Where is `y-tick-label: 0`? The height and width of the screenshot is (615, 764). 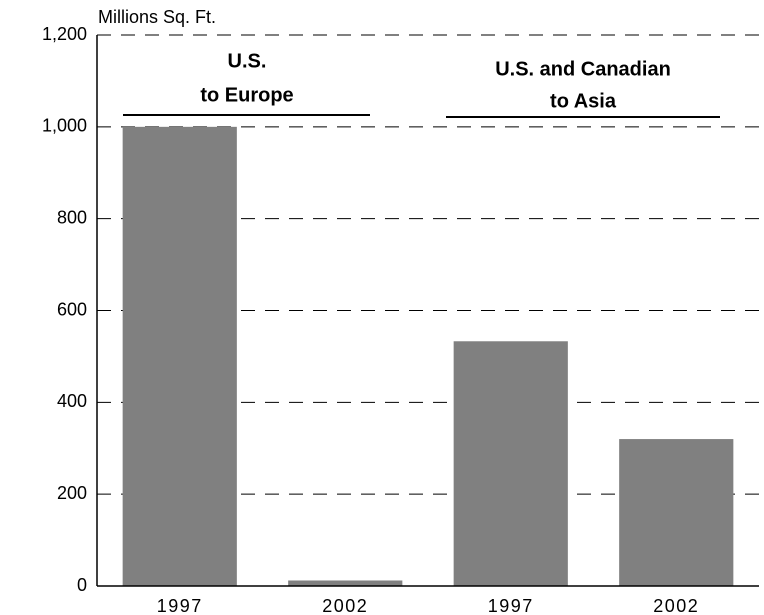 y-tick-label: 0 is located at coordinates (82, 585).